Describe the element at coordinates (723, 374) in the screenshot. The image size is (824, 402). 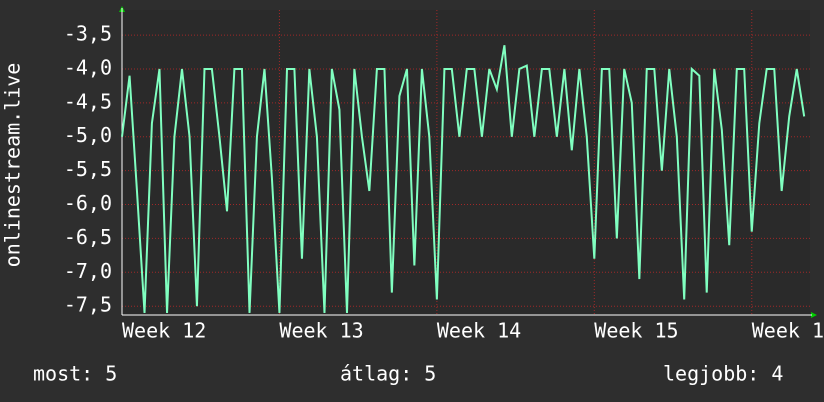
I see `stat-best: legjobb: 4` at that location.